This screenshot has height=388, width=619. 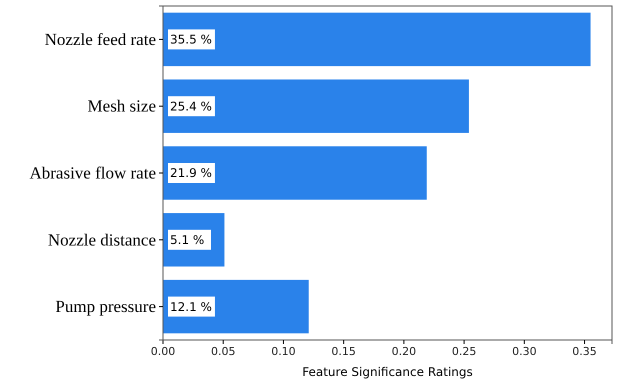 What do you see at coordinates (163, 351) in the screenshot?
I see `x-tick-label: 0.00` at bounding box center [163, 351].